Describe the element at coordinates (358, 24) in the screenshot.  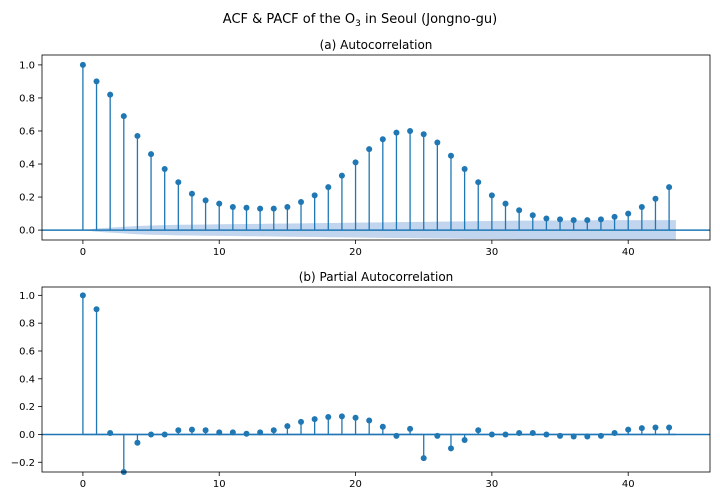
I see `figure-title-subscript: 3` at that location.